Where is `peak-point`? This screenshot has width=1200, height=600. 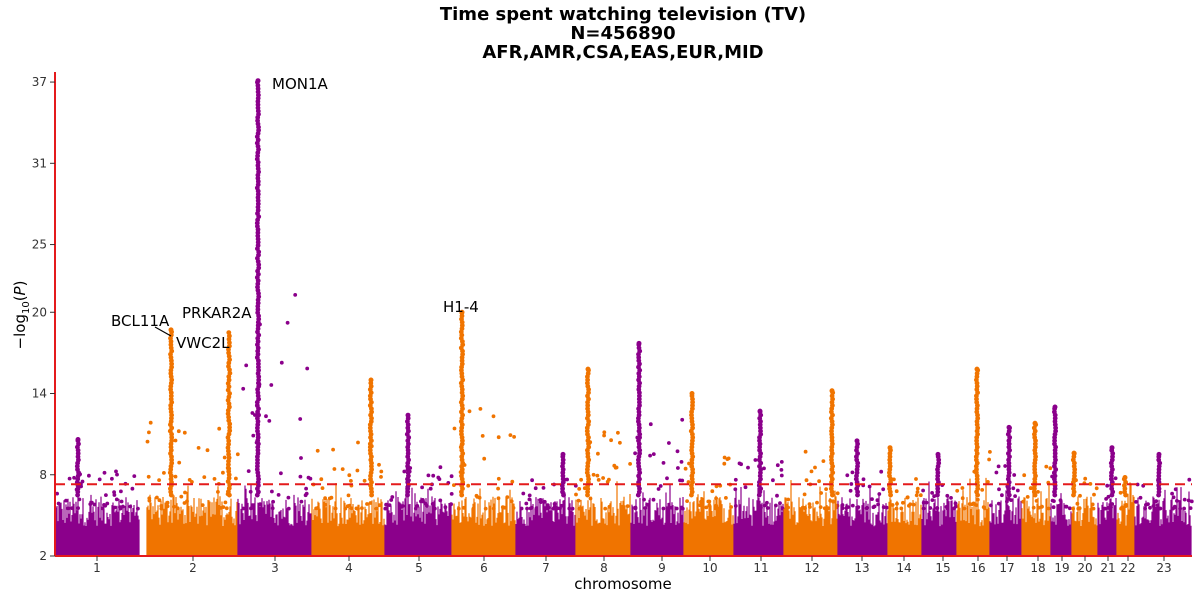 peak-point is located at coordinates (230, 427).